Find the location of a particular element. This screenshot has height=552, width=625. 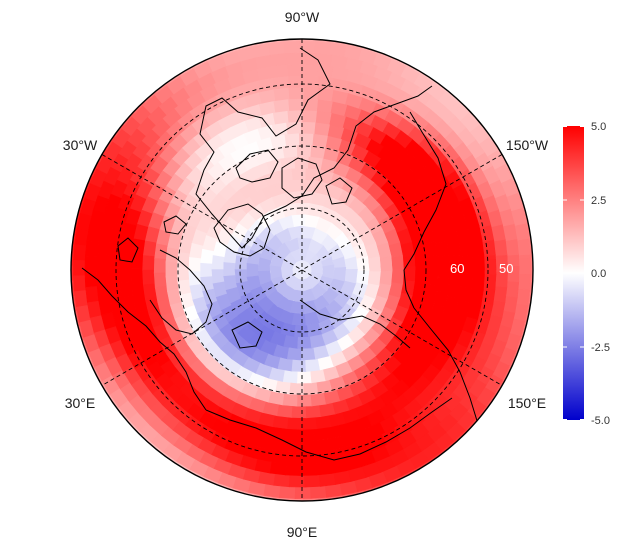

colorbar-tick-label: 0.0 is located at coordinates (598, 274).